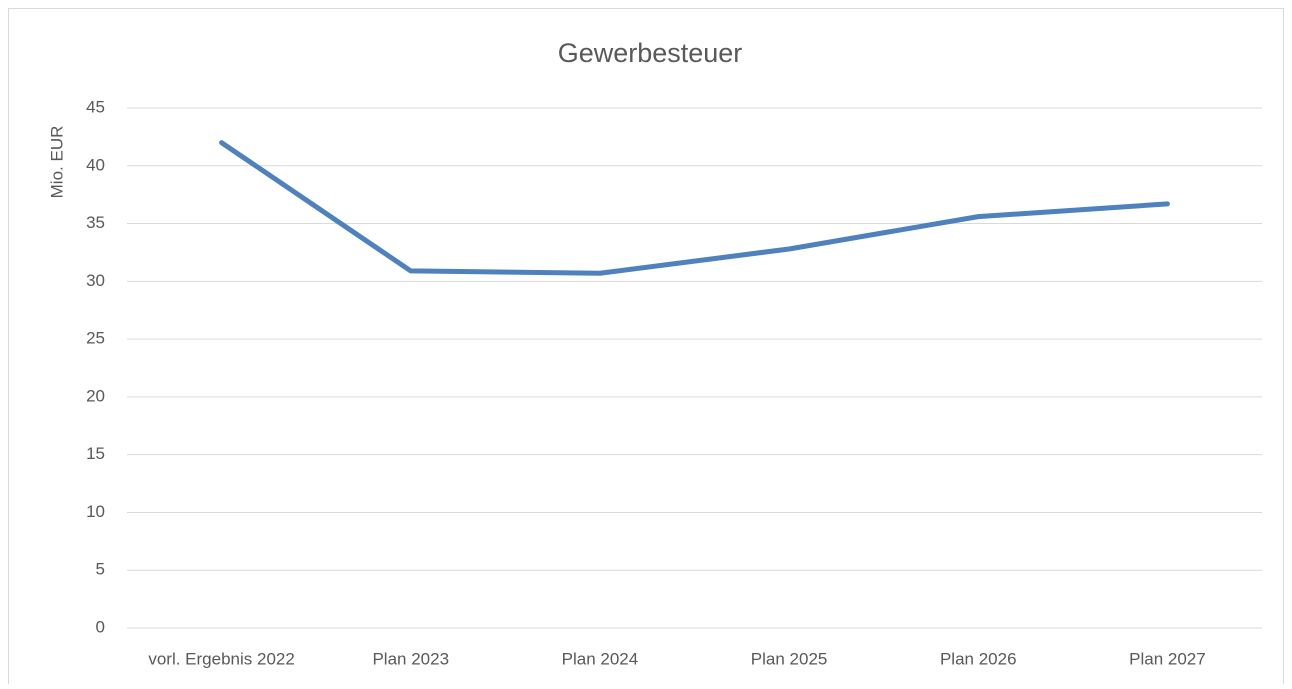 The width and height of the screenshot is (1292, 689). Describe the element at coordinates (56, 162) in the screenshot. I see `y-axis-label: Mio. EUR` at that location.